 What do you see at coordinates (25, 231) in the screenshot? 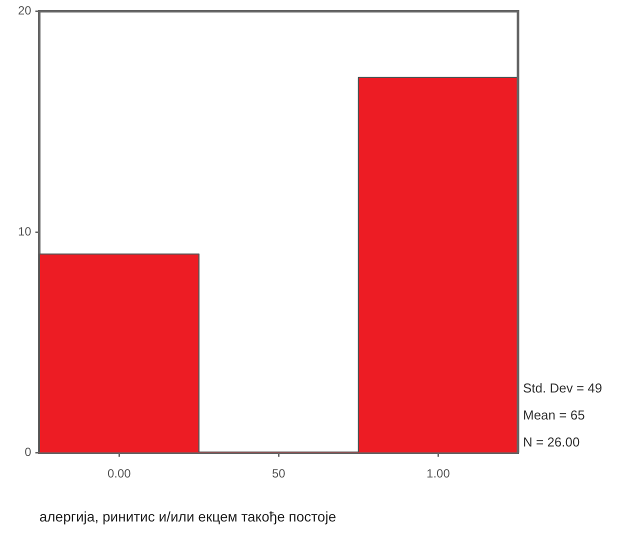
I see `y-tick-label: 10` at bounding box center [25, 231].